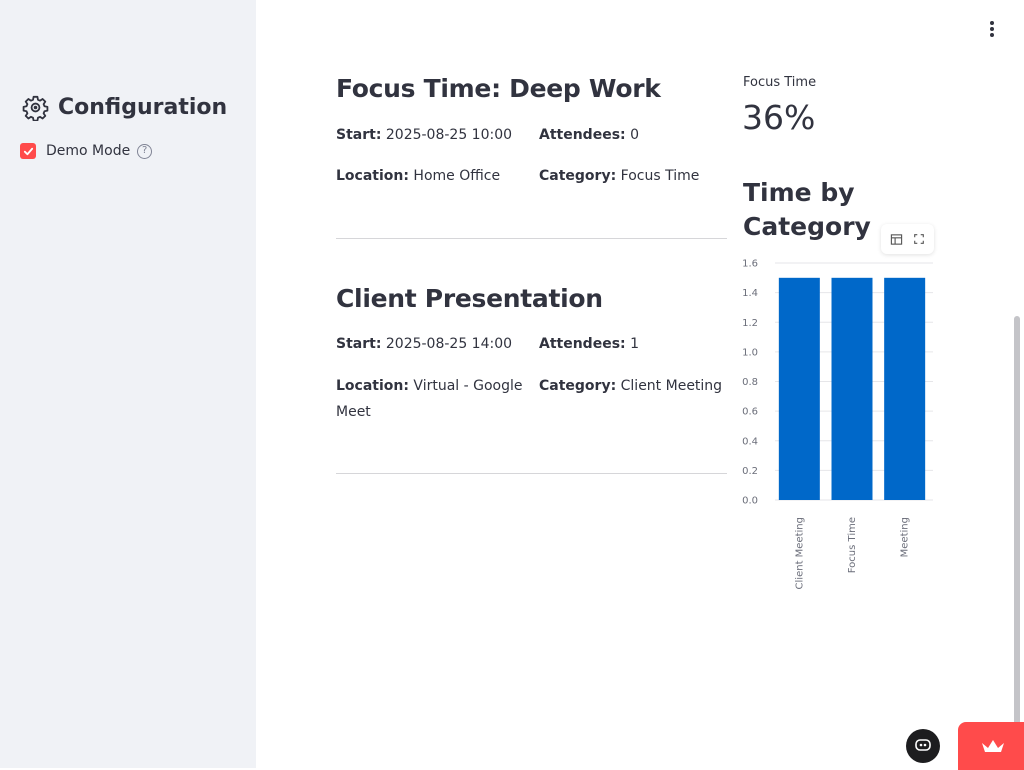 This screenshot has width=1024, height=770. Describe the element at coordinates (671, 386) in the screenshot. I see `category-value: Client Meeting` at that location.